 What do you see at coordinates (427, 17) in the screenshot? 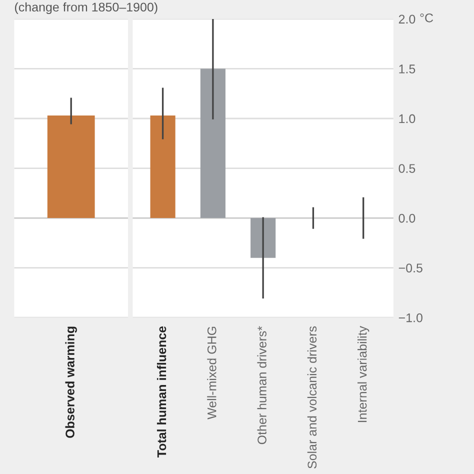
I see `y-axis-title: °C` at bounding box center [427, 17].